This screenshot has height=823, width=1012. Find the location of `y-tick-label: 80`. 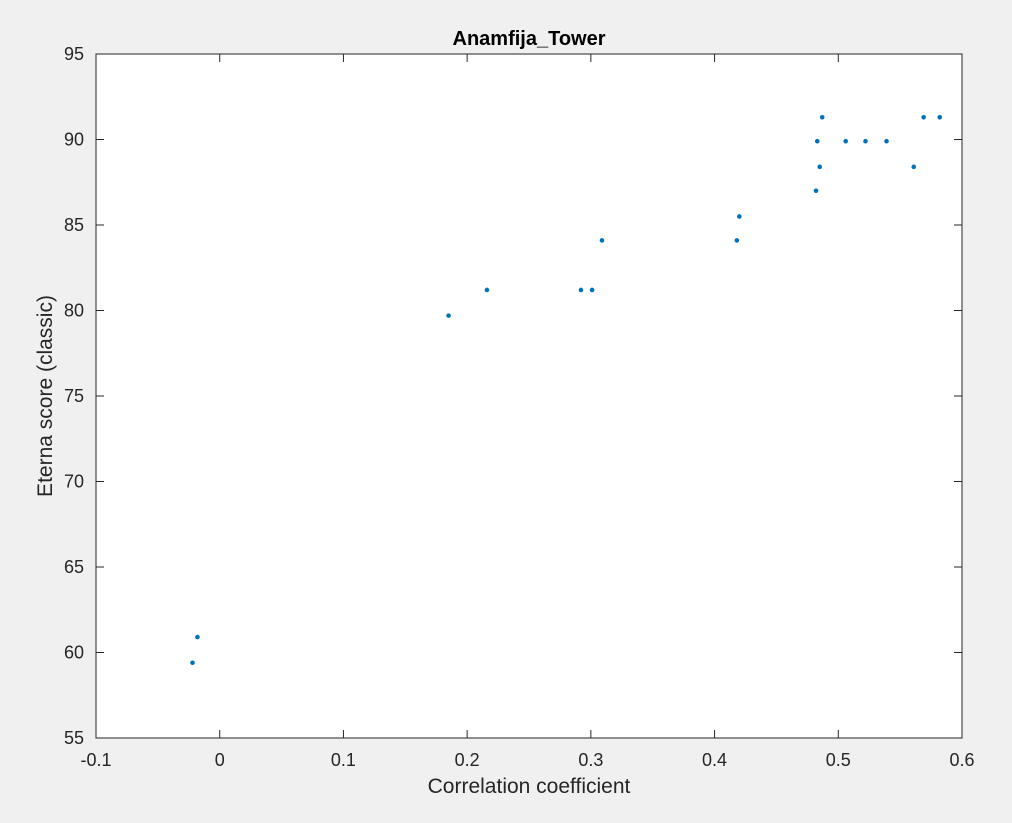

y-tick-label: 80 is located at coordinates (74, 311).